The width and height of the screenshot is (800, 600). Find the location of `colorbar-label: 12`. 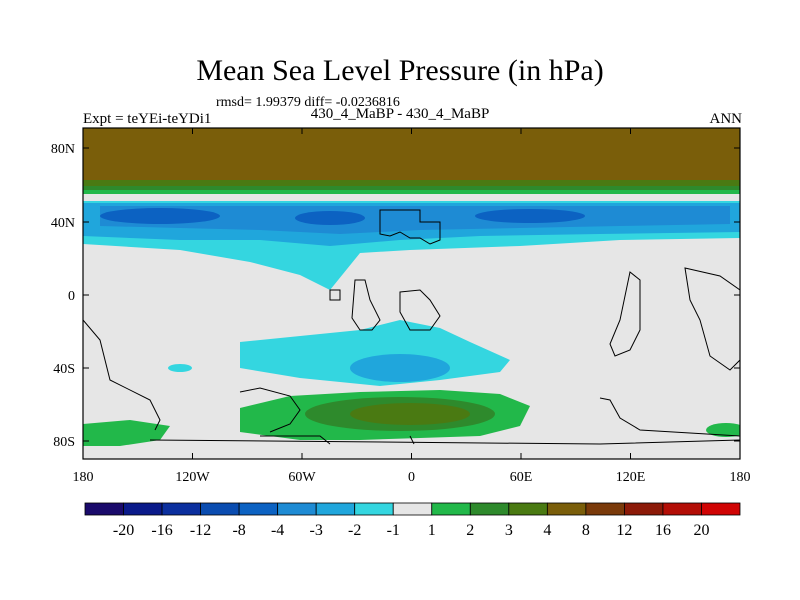

colorbar-label: 12 is located at coordinates (624, 530).